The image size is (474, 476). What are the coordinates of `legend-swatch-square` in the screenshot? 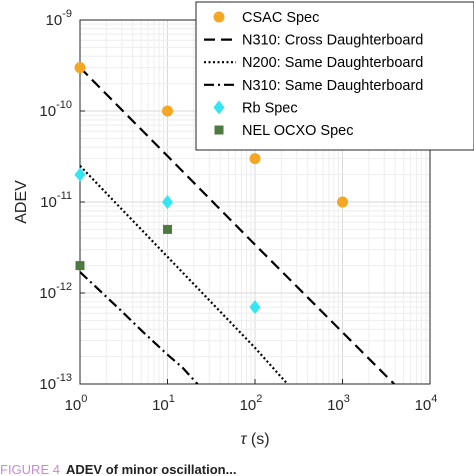 It's located at (219, 130).